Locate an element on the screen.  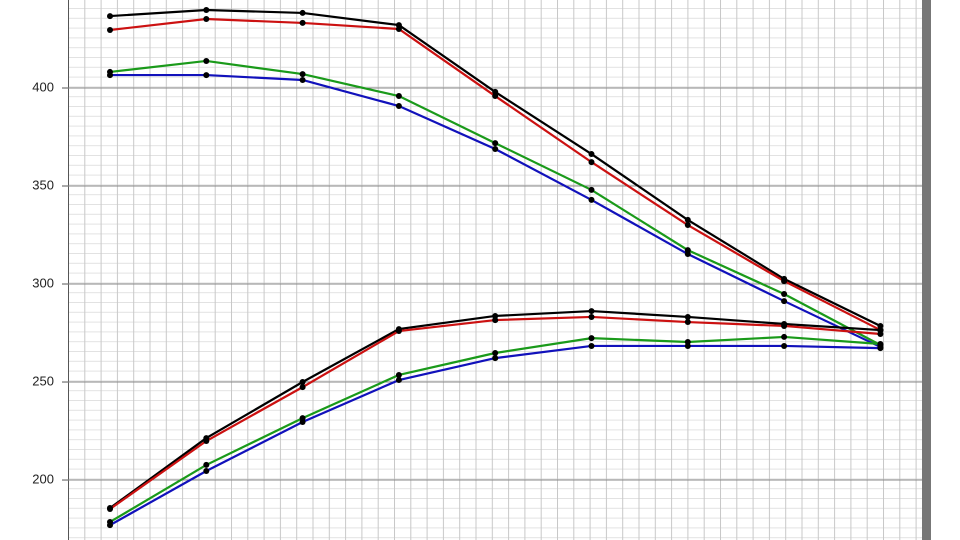
y-tick-label: 250 is located at coordinates (43, 380).